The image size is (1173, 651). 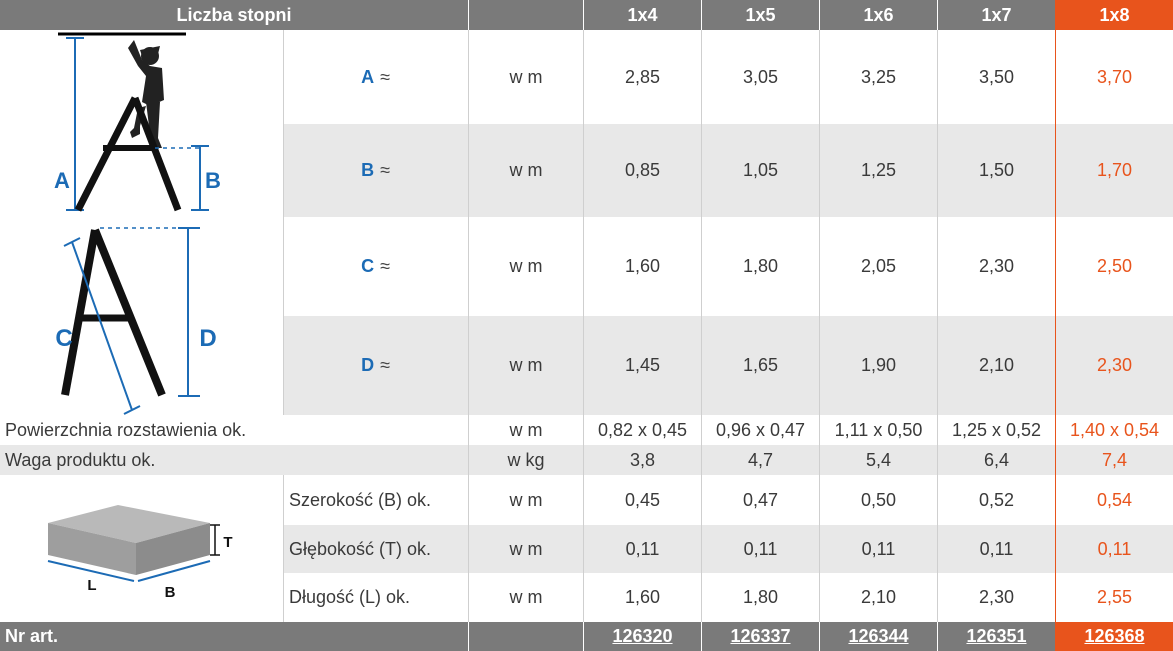 I want to click on weight-value: 5,4, so click(x=878, y=460).